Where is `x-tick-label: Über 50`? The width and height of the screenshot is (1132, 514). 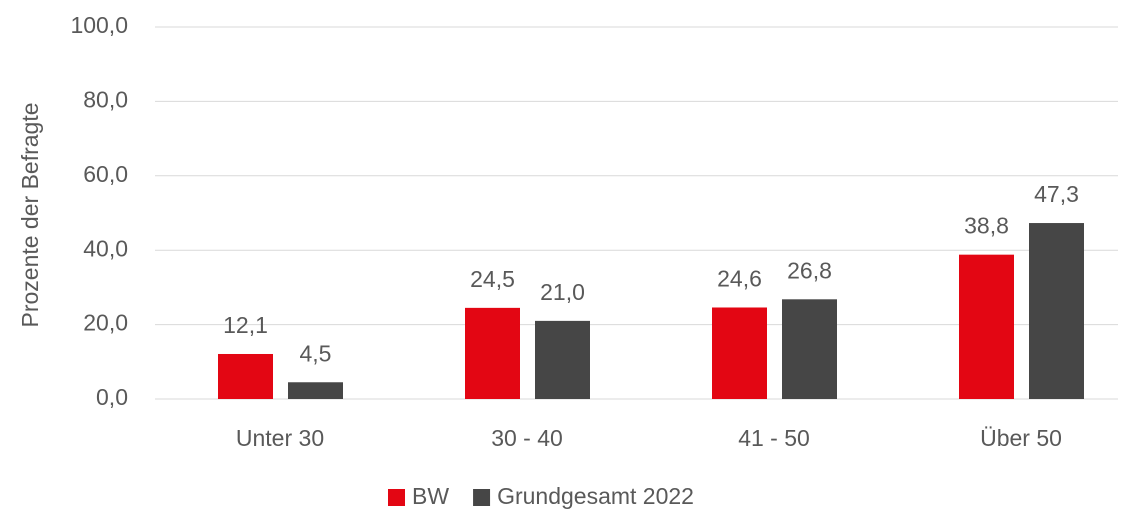 x-tick-label: Über 50 is located at coordinates (1021, 438).